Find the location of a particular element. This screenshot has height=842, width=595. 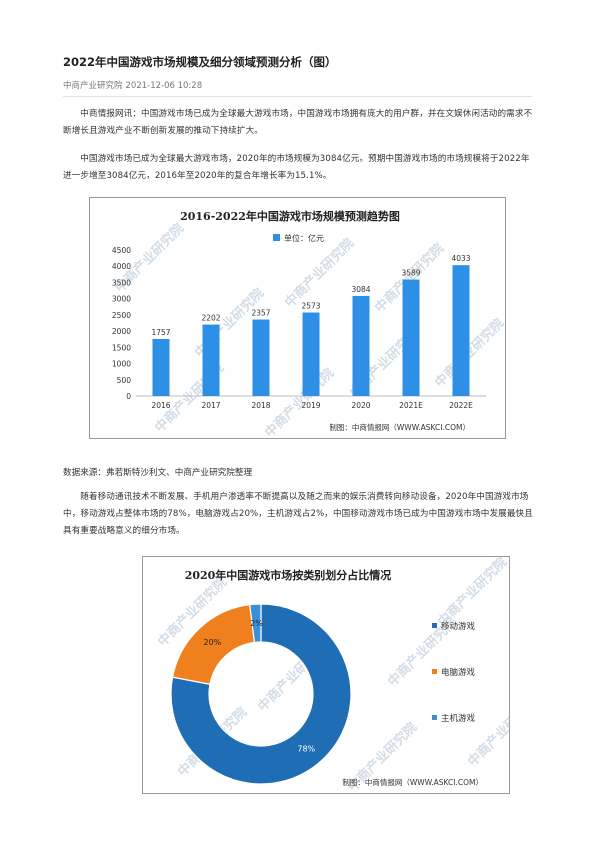

bar-data-label: 2202 is located at coordinates (210, 318).